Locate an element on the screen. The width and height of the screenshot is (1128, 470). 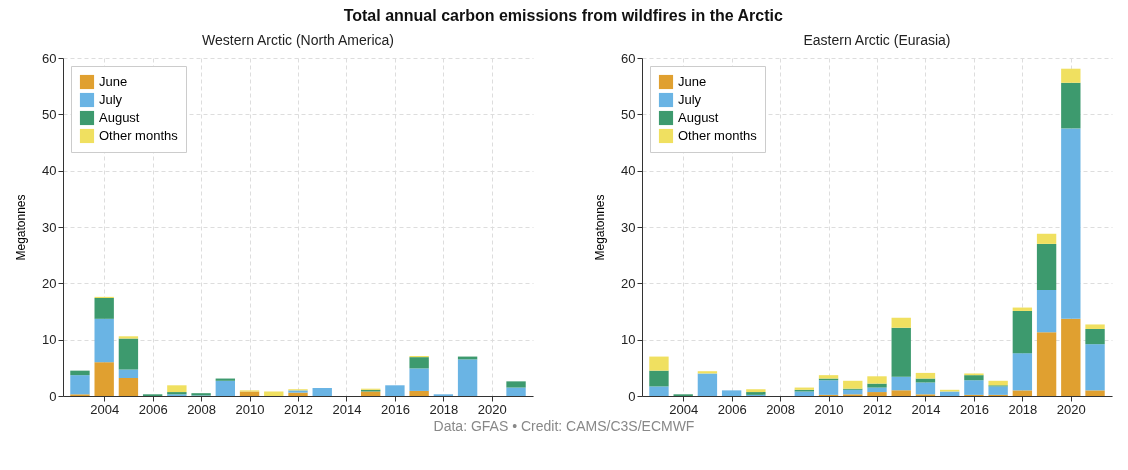
chart-title: Total annual carbon emissions from wildfires in the Arctic is located at coordinates (563, 15).